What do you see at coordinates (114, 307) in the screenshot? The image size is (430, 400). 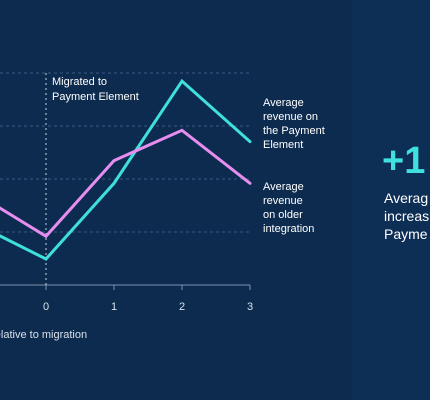 I see `x-tick-label: 1` at bounding box center [114, 307].